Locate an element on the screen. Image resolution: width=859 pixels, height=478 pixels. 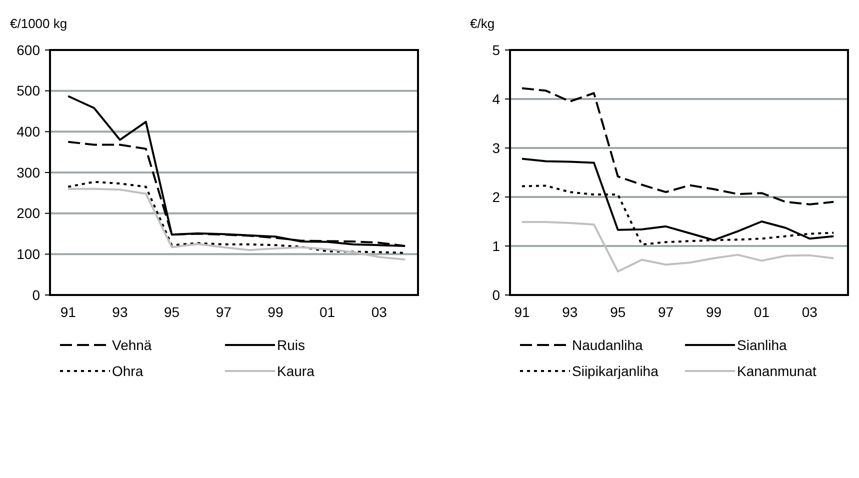
y-tick-label: 500 is located at coordinates (28, 90).